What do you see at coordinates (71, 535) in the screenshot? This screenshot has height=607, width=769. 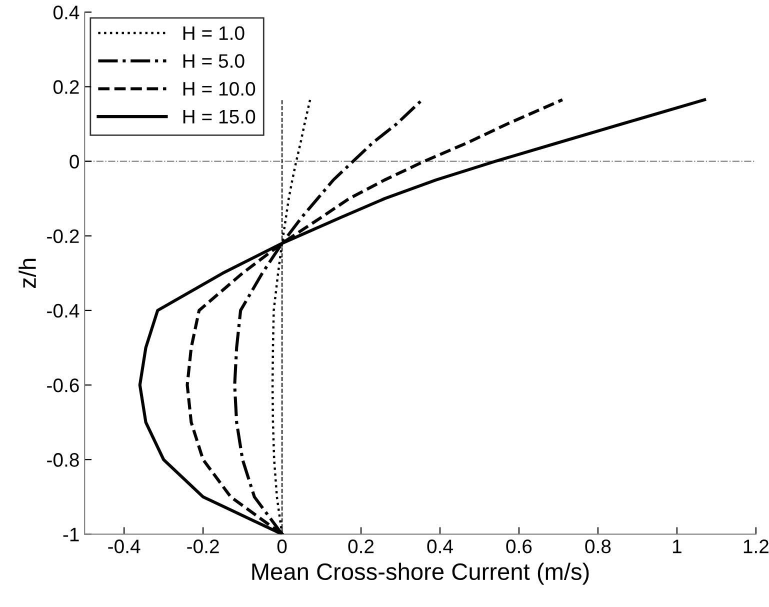 I see `y-tick-label: -1` at bounding box center [71, 535].